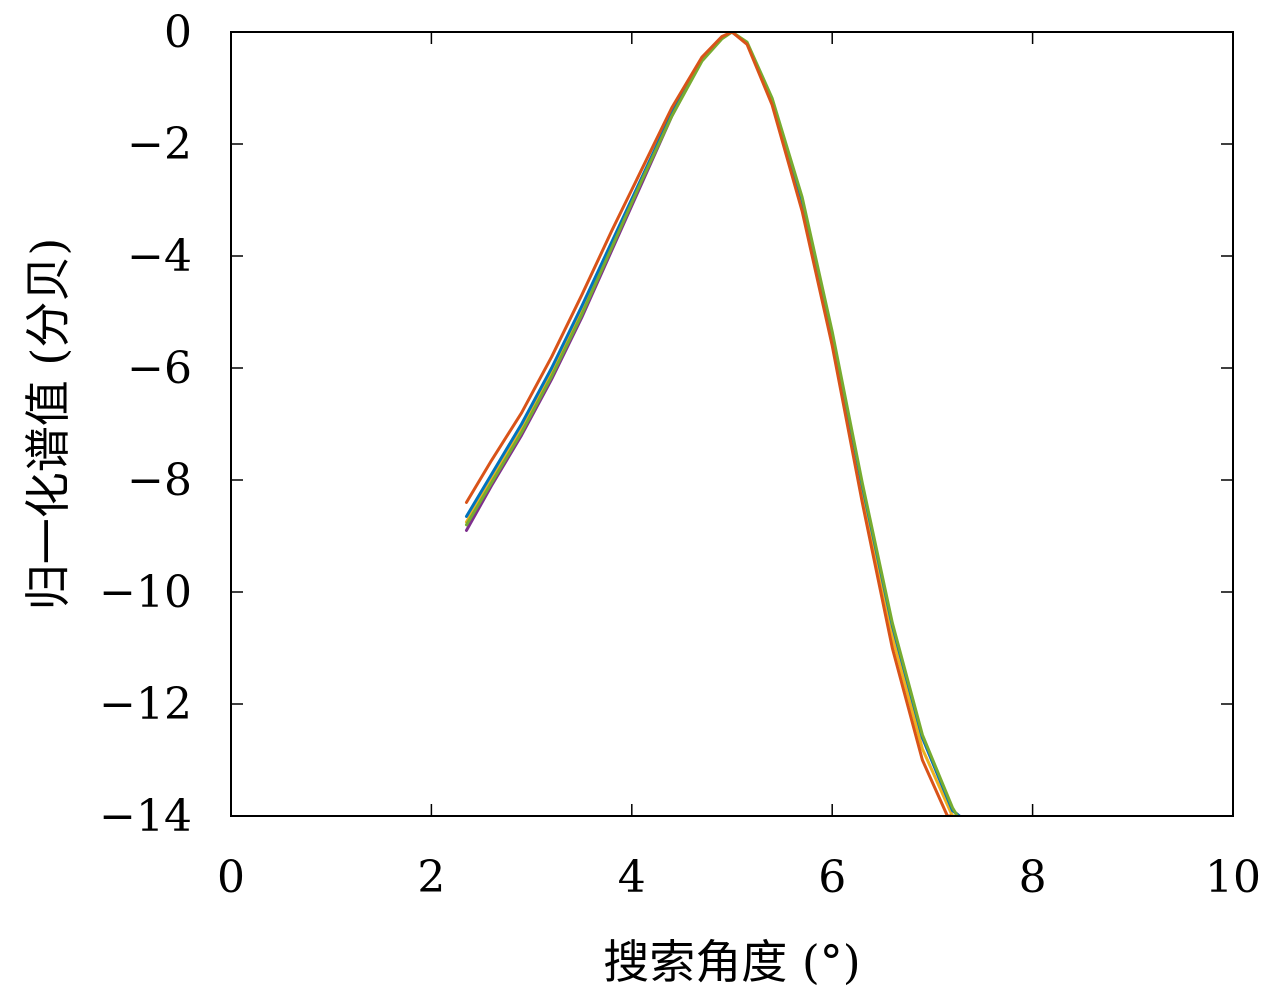 This screenshot has height=994, width=1280. What do you see at coordinates (159, 368) in the screenshot?
I see `y-tick-label: −6` at bounding box center [159, 368].